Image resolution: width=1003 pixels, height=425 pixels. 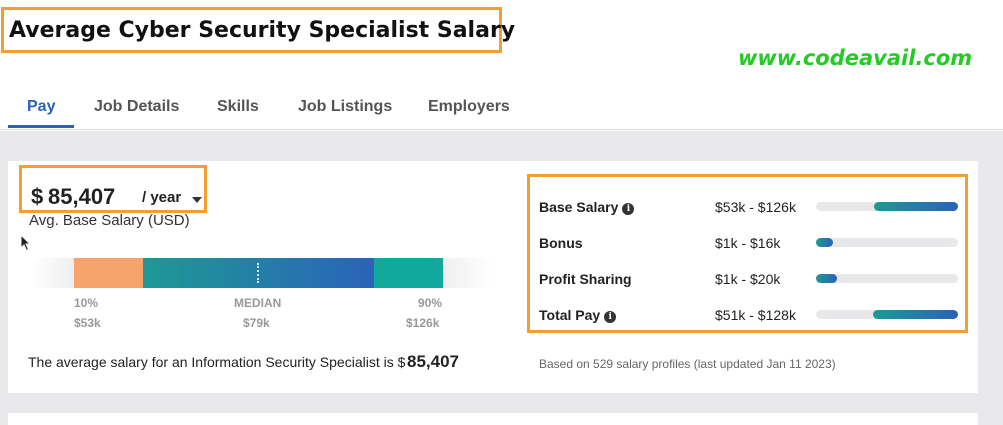 What do you see at coordinates (408, 273) in the screenshot?
I see `distribution-segment-high` at bounding box center [408, 273].